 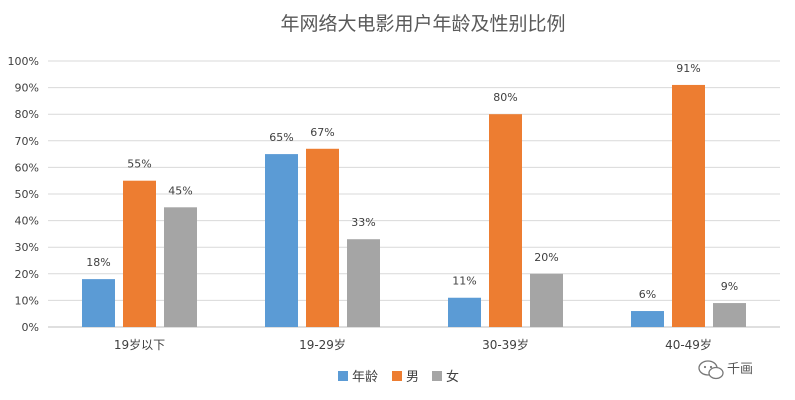 What do you see at coordinates (23, 61) in the screenshot?
I see `y-tick-label: 100%` at bounding box center [23, 61].